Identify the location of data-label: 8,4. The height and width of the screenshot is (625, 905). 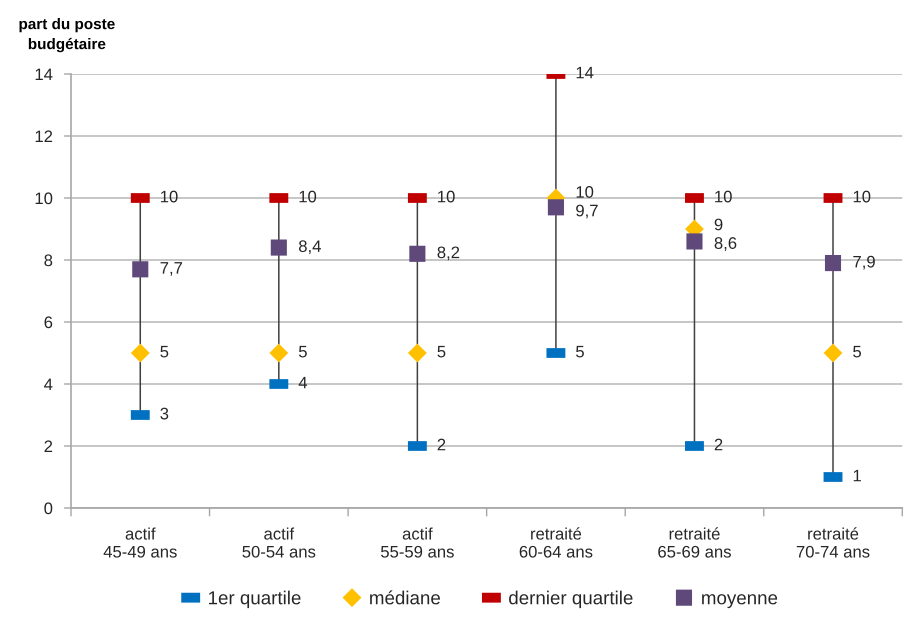
(309, 247).